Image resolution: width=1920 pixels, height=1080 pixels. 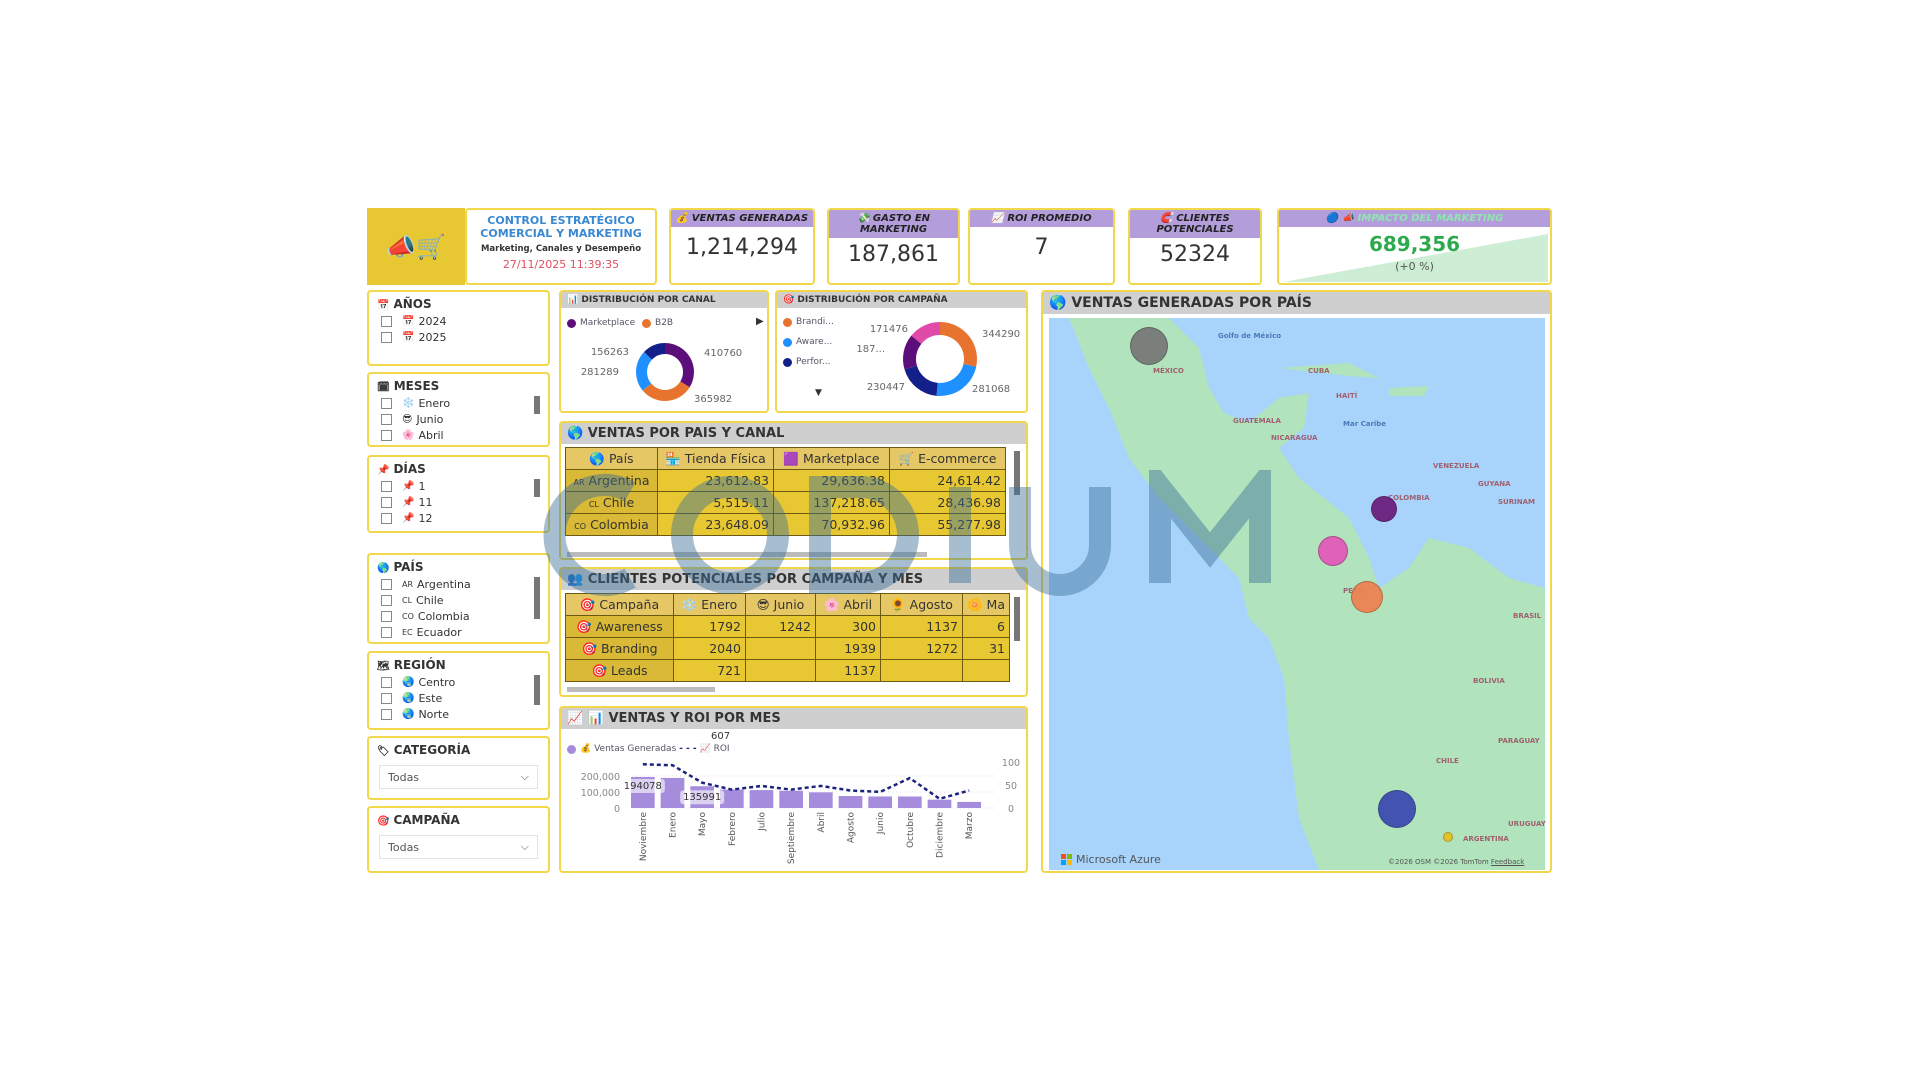 I want to click on kpi-gasto: 💸 GASTO EN MARKETING 187,861, so click(x=893, y=246).